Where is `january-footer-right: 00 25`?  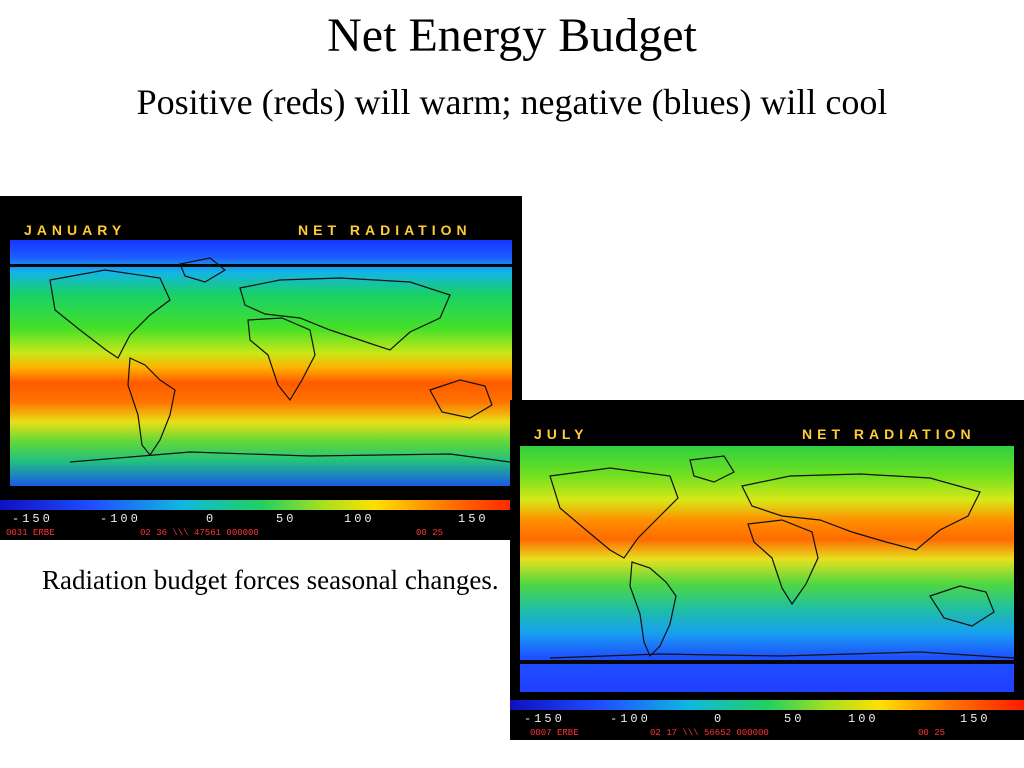
january-footer-right: 00 25 is located at coordinates (430, 533).